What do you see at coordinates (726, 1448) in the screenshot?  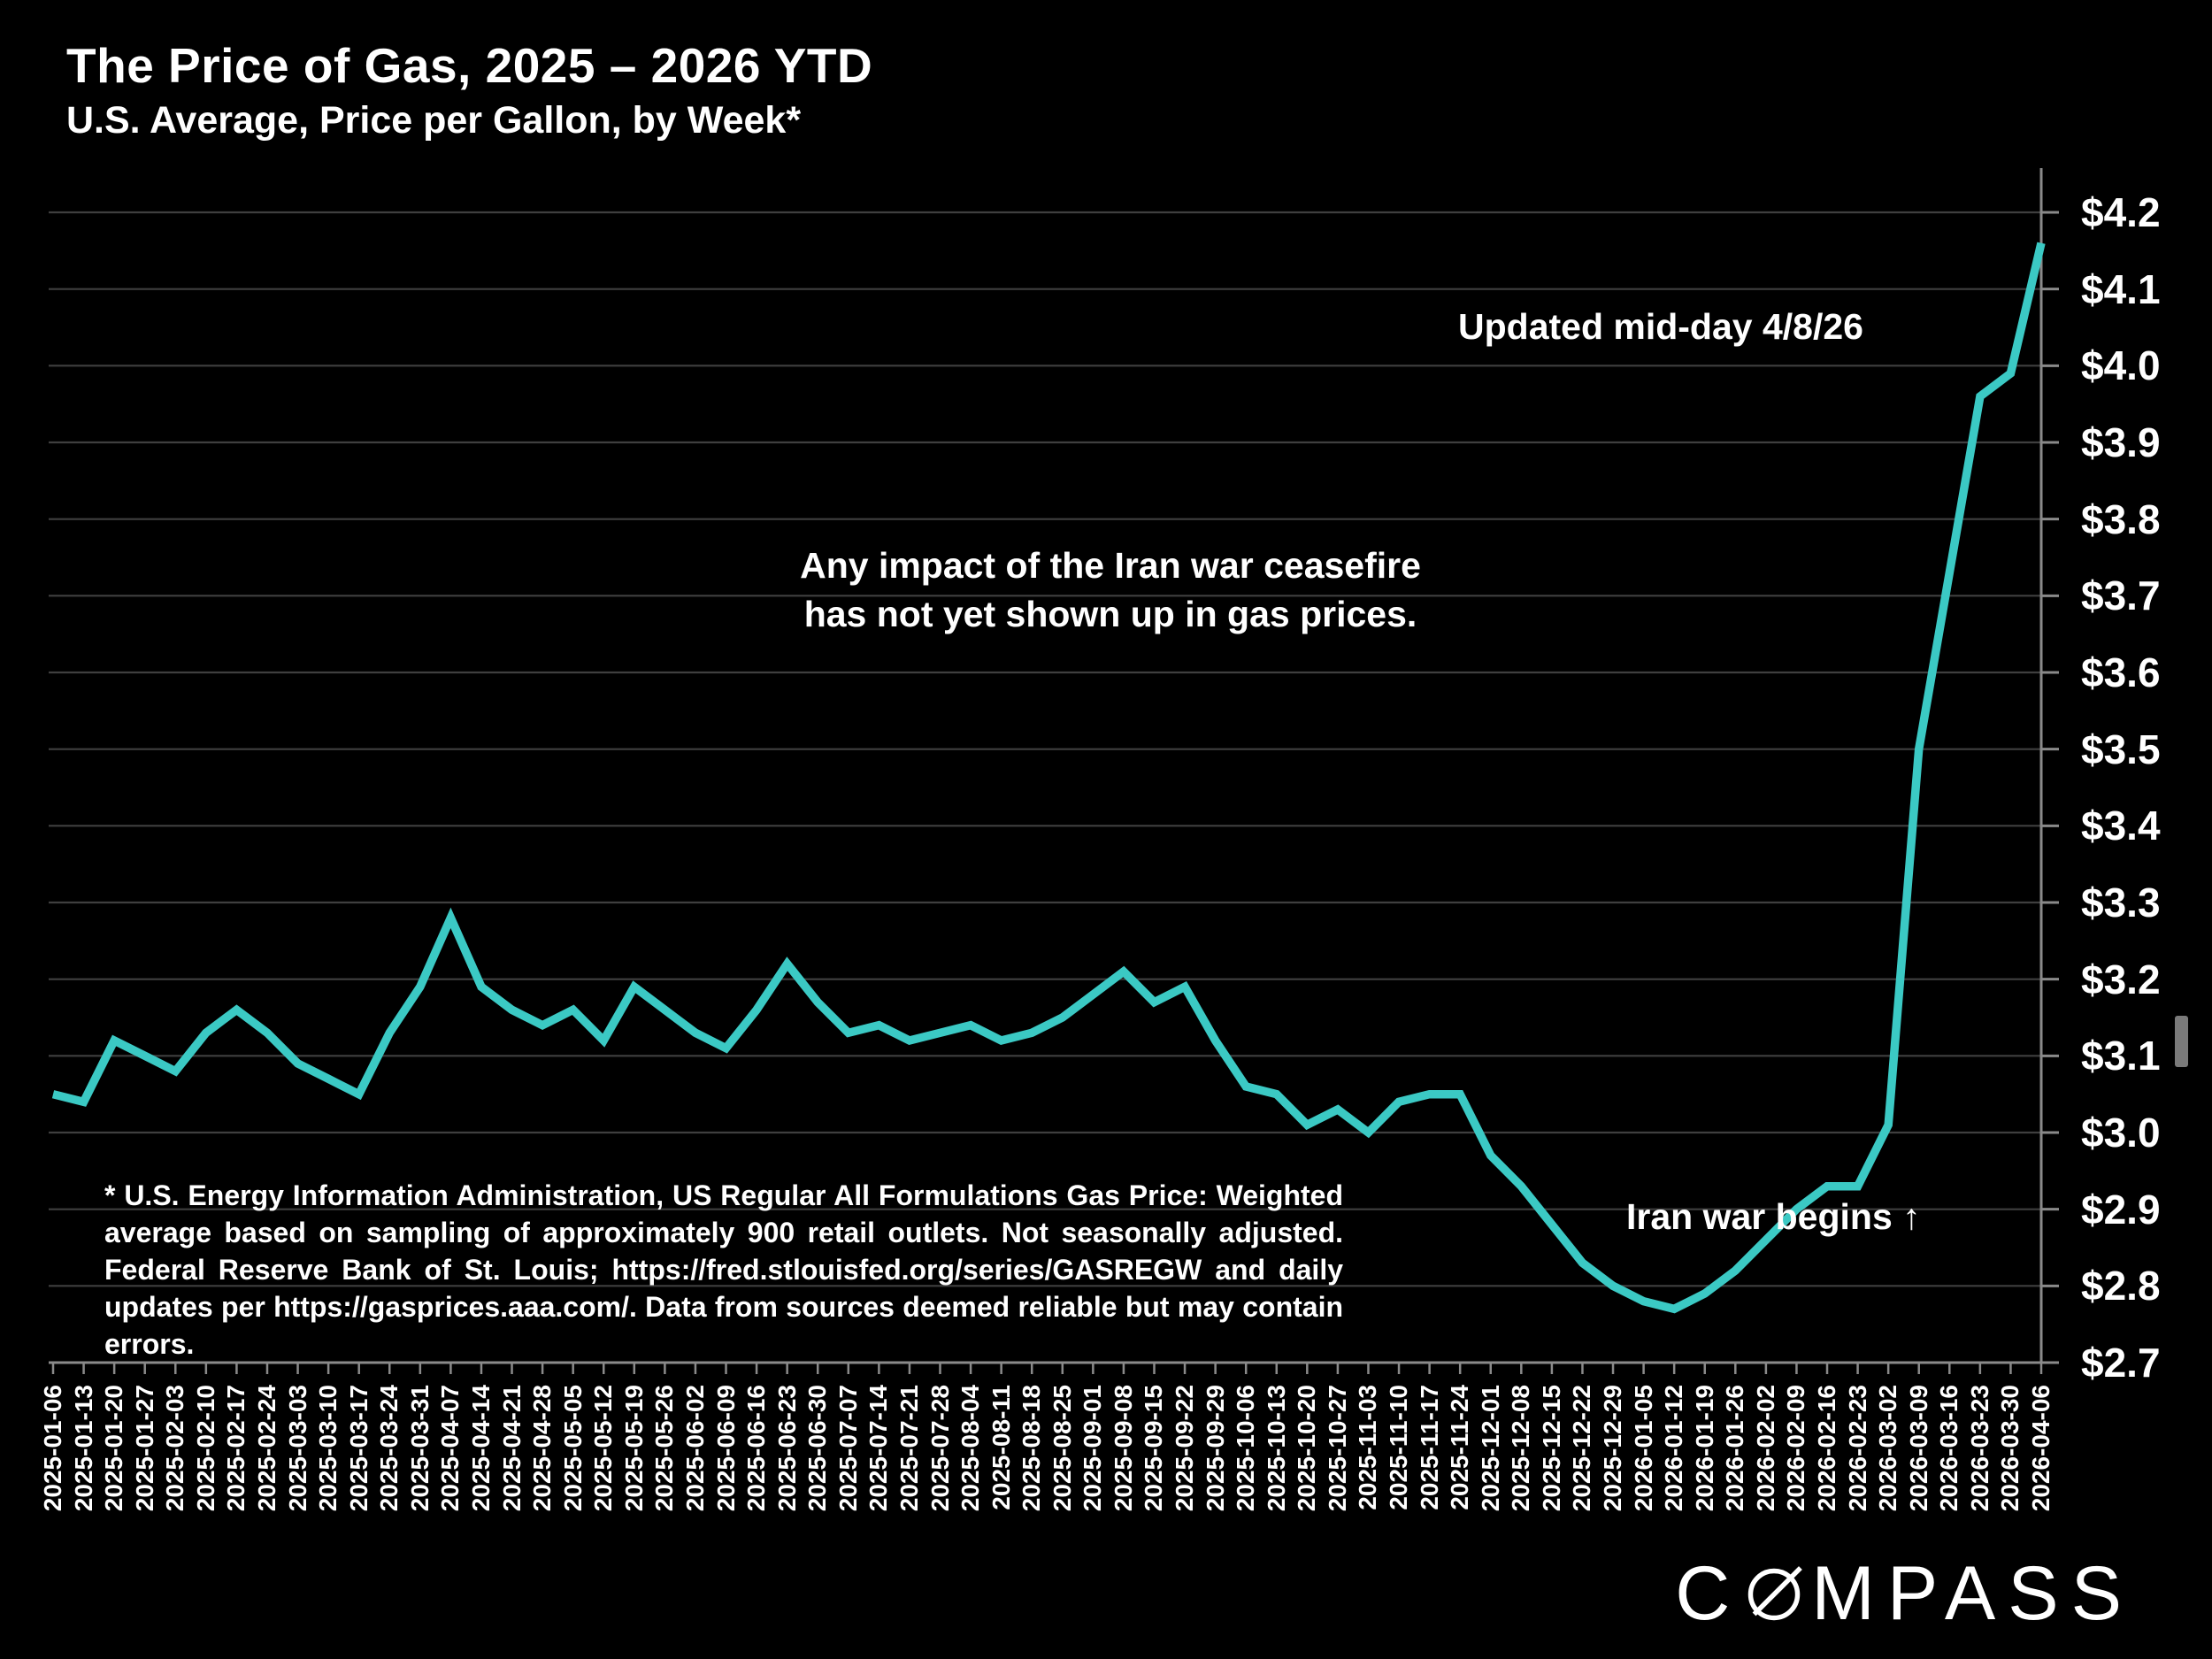 I see `x-tick-label: 2025-06-09` at bounding box center [726, 1448].